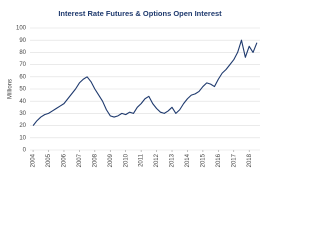 The image size is (320, 240). Describe the element at coordinates (157, 160) in the screenshot. I see `x-tick-label: 2012` at that location.